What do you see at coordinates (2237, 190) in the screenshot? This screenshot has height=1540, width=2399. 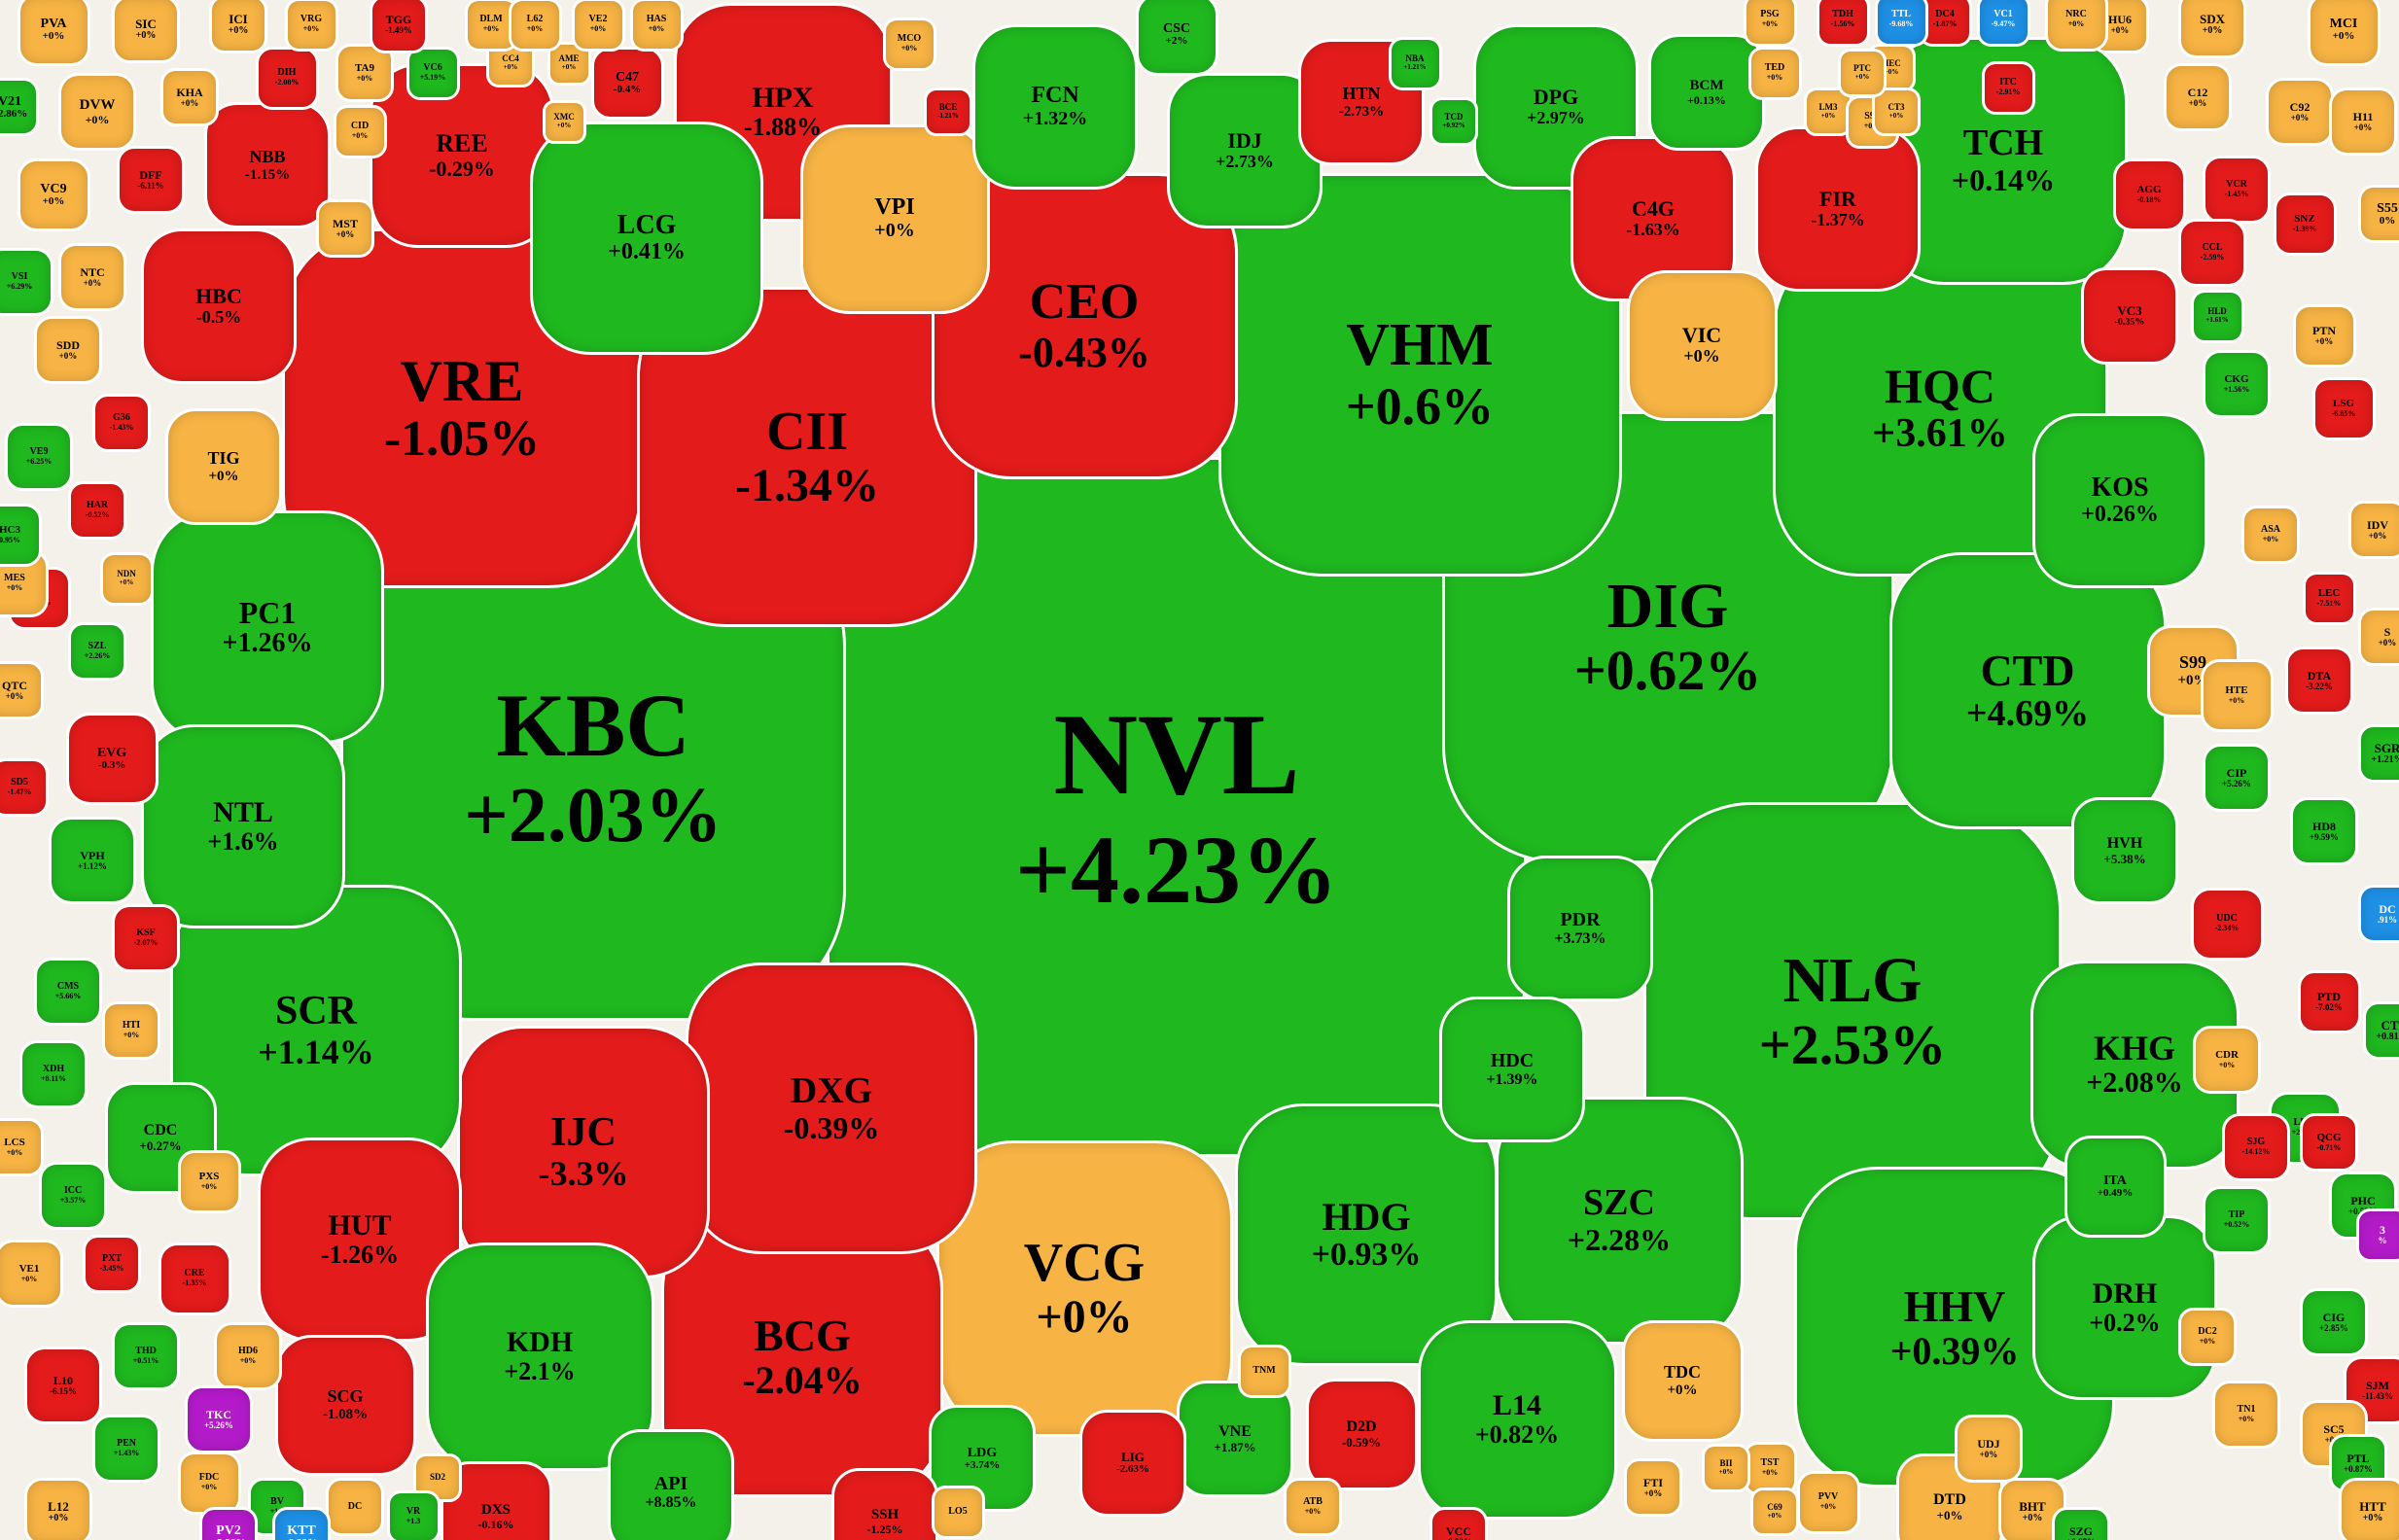 I see `stock-cell-vcr: VCR -1.45%` at bounding box center [2237, 190].